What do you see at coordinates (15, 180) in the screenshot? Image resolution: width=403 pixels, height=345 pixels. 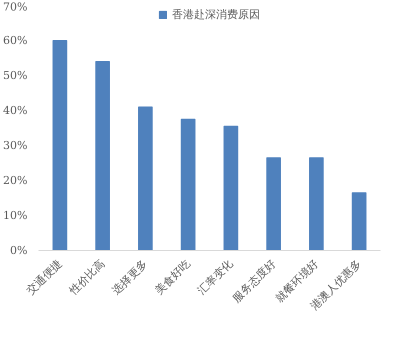 I see `y-tick-label: 20%` at bounding box center [15, 180].